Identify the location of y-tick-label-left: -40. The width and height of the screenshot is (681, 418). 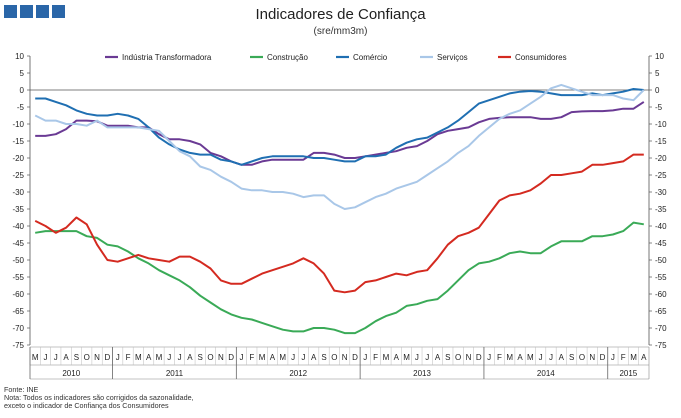
(18, 226).